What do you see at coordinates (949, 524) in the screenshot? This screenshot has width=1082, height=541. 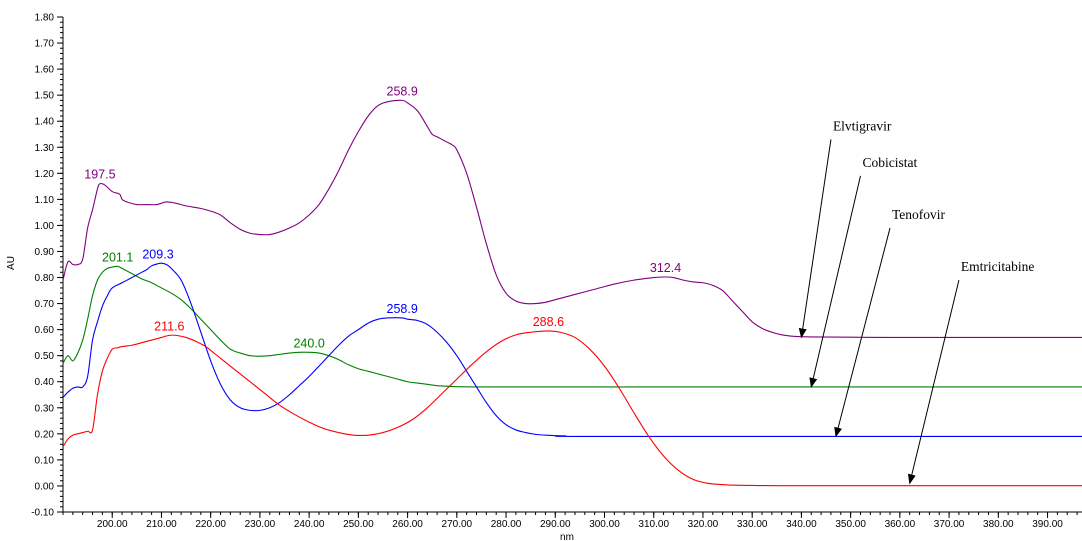 I see `x-tick-label: 370.00` at bounding box center [949, 524].